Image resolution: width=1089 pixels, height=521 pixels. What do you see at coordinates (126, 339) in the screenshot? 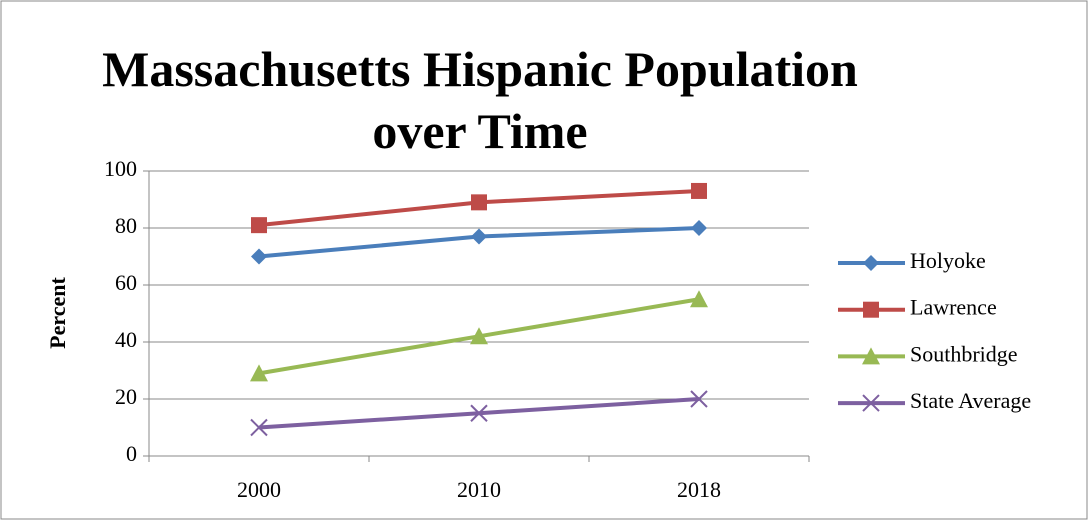
I see `y-tick-label: 40` at bounding box center [126, 339].